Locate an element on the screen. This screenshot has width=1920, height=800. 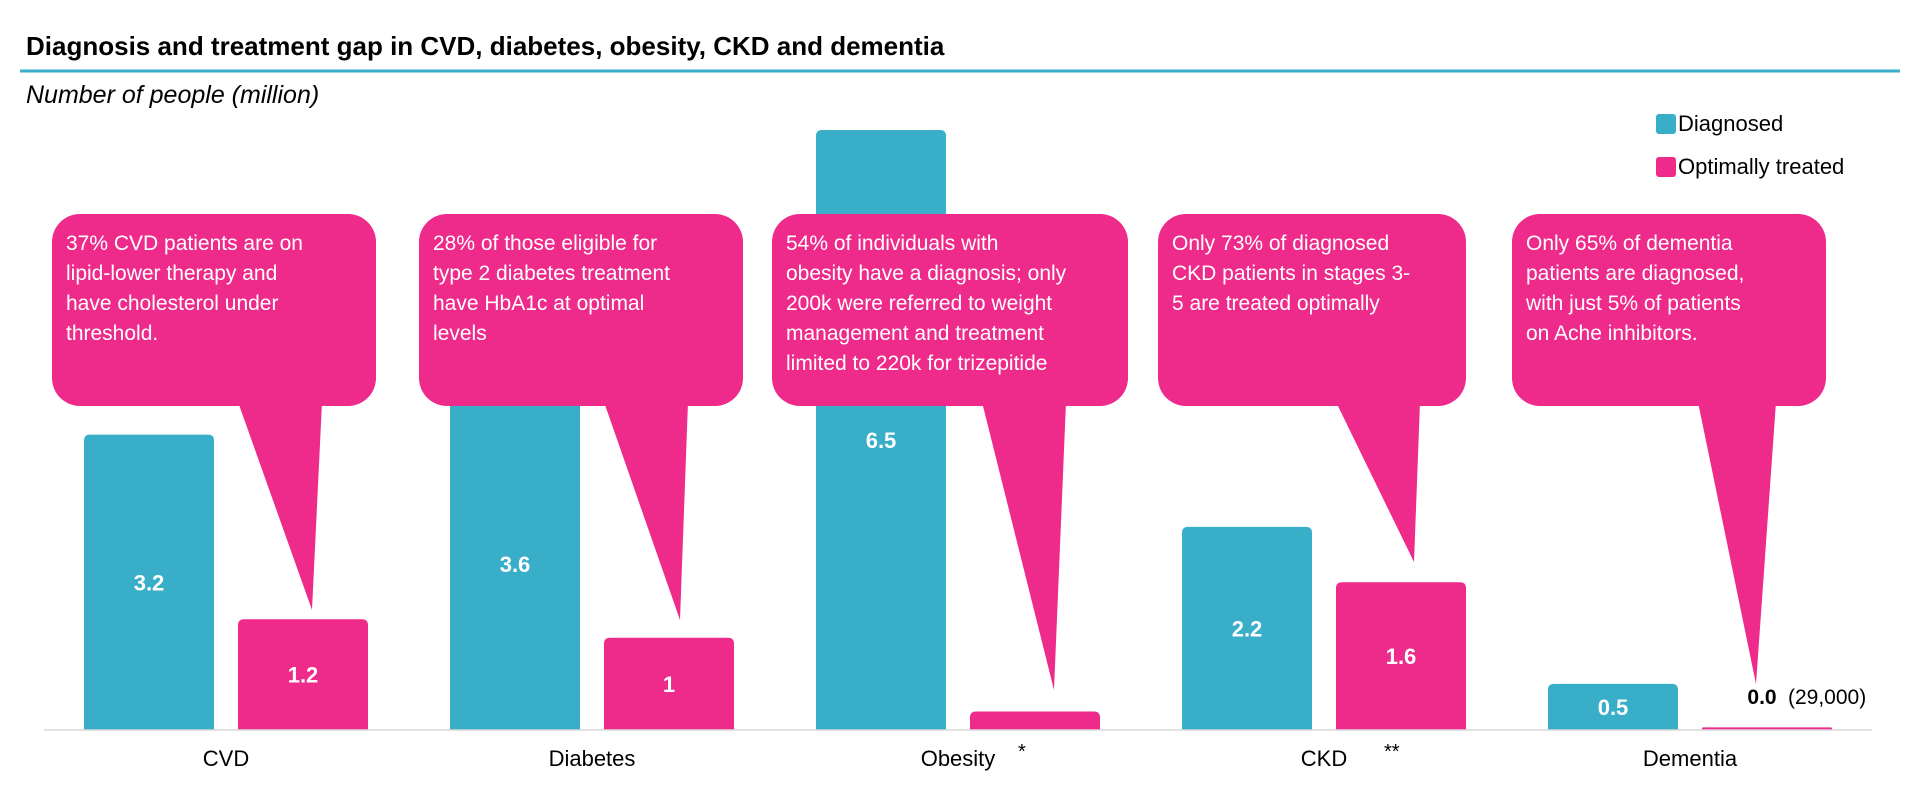
value-label-optimally-treated-diabetes: 1 is located at coordinates (669, 684).